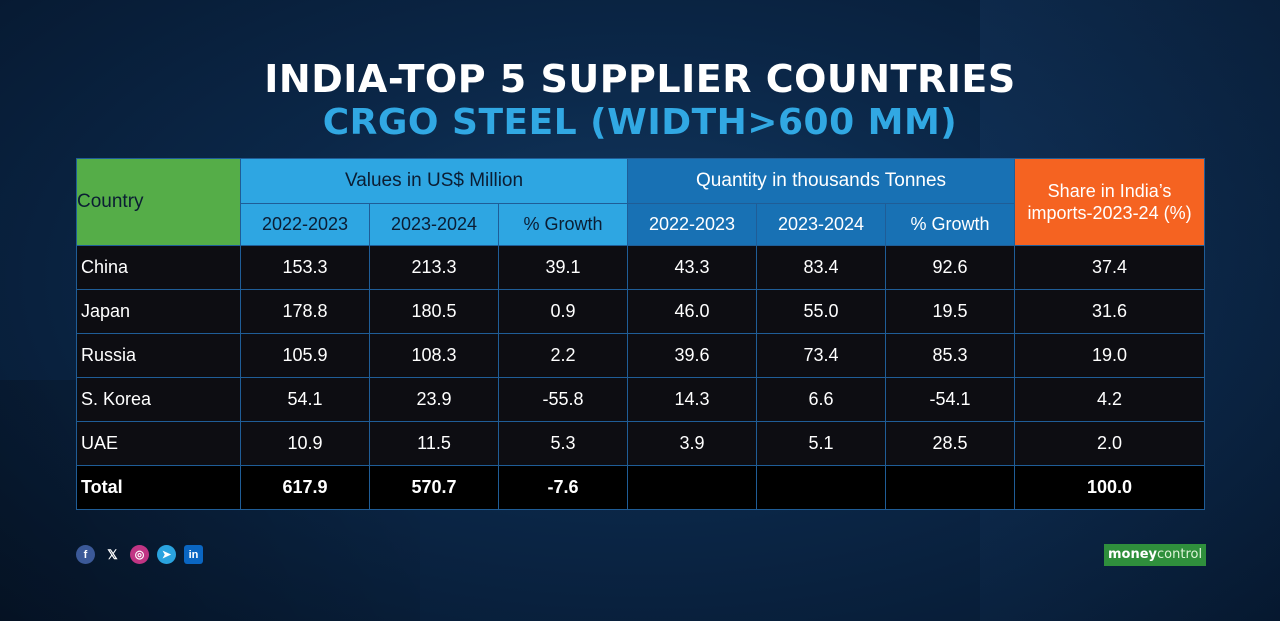 This screenshot has height=621, width=1280. I want to click on quantity-2022-header: 2022-2023, so click(692, 224).